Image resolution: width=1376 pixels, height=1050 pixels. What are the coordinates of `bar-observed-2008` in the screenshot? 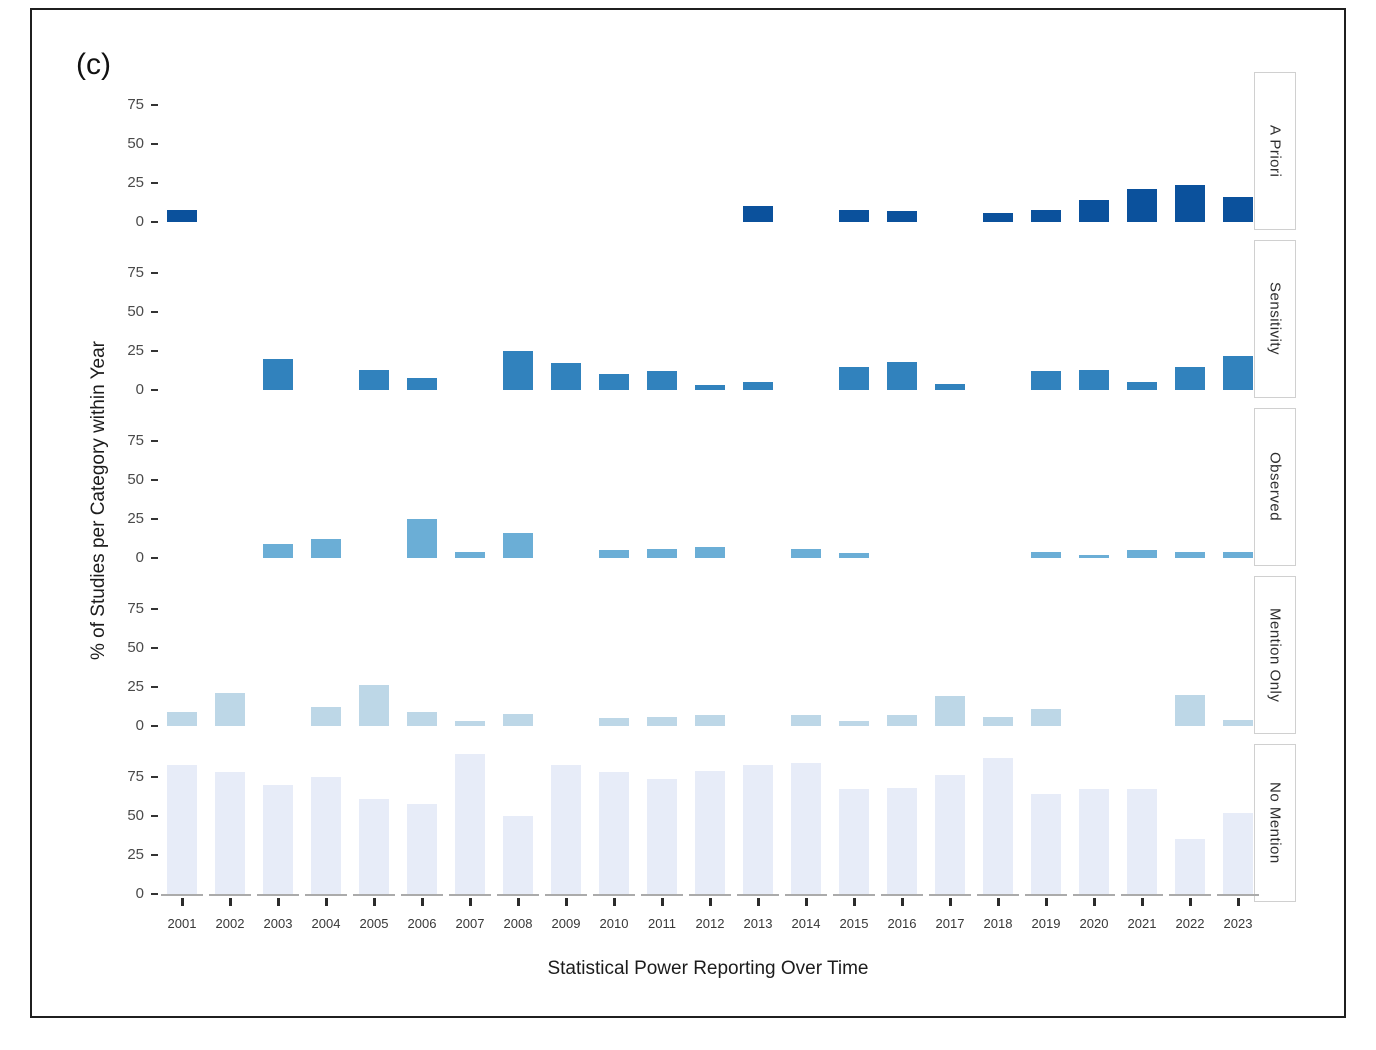 It's located at (518, 545).